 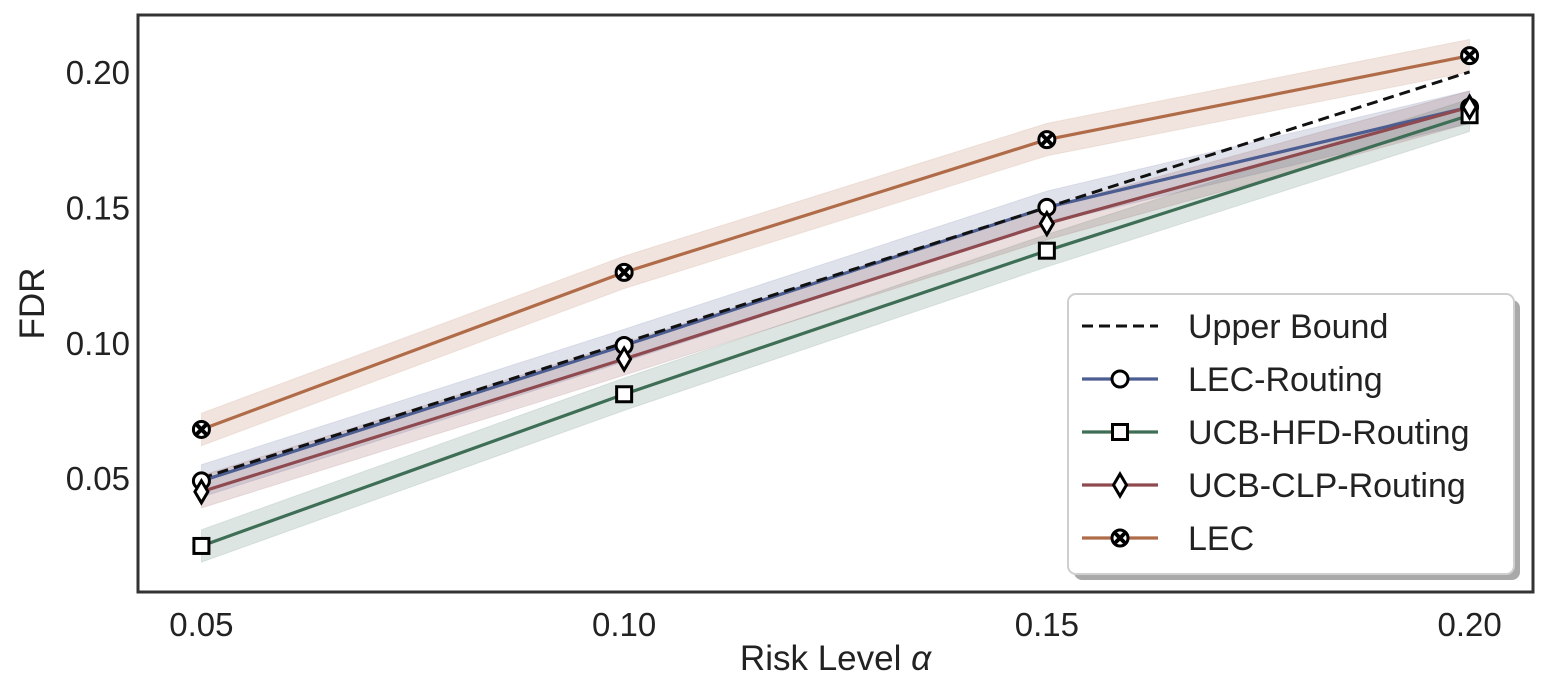 I want to click on y-axis-ticks: 0.05 0.10 0.15 0.20, so click(x=98, y=275).